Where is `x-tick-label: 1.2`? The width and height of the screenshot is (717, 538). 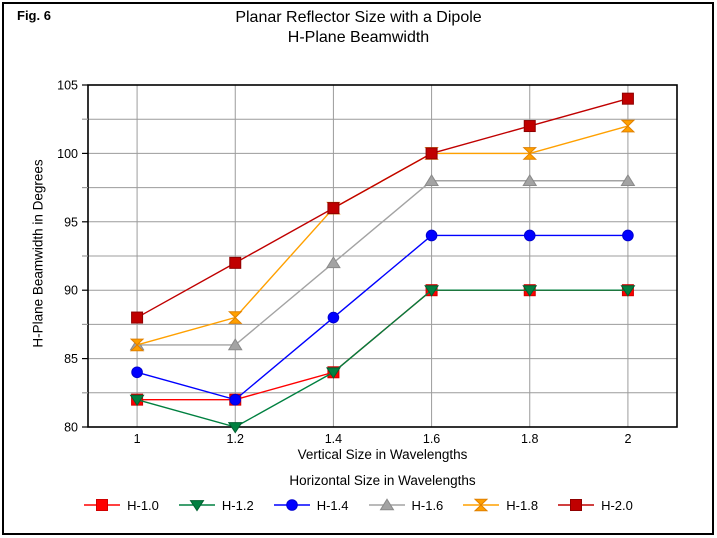 x-tick-label: 1.2 is located at coordinates (235, 439).